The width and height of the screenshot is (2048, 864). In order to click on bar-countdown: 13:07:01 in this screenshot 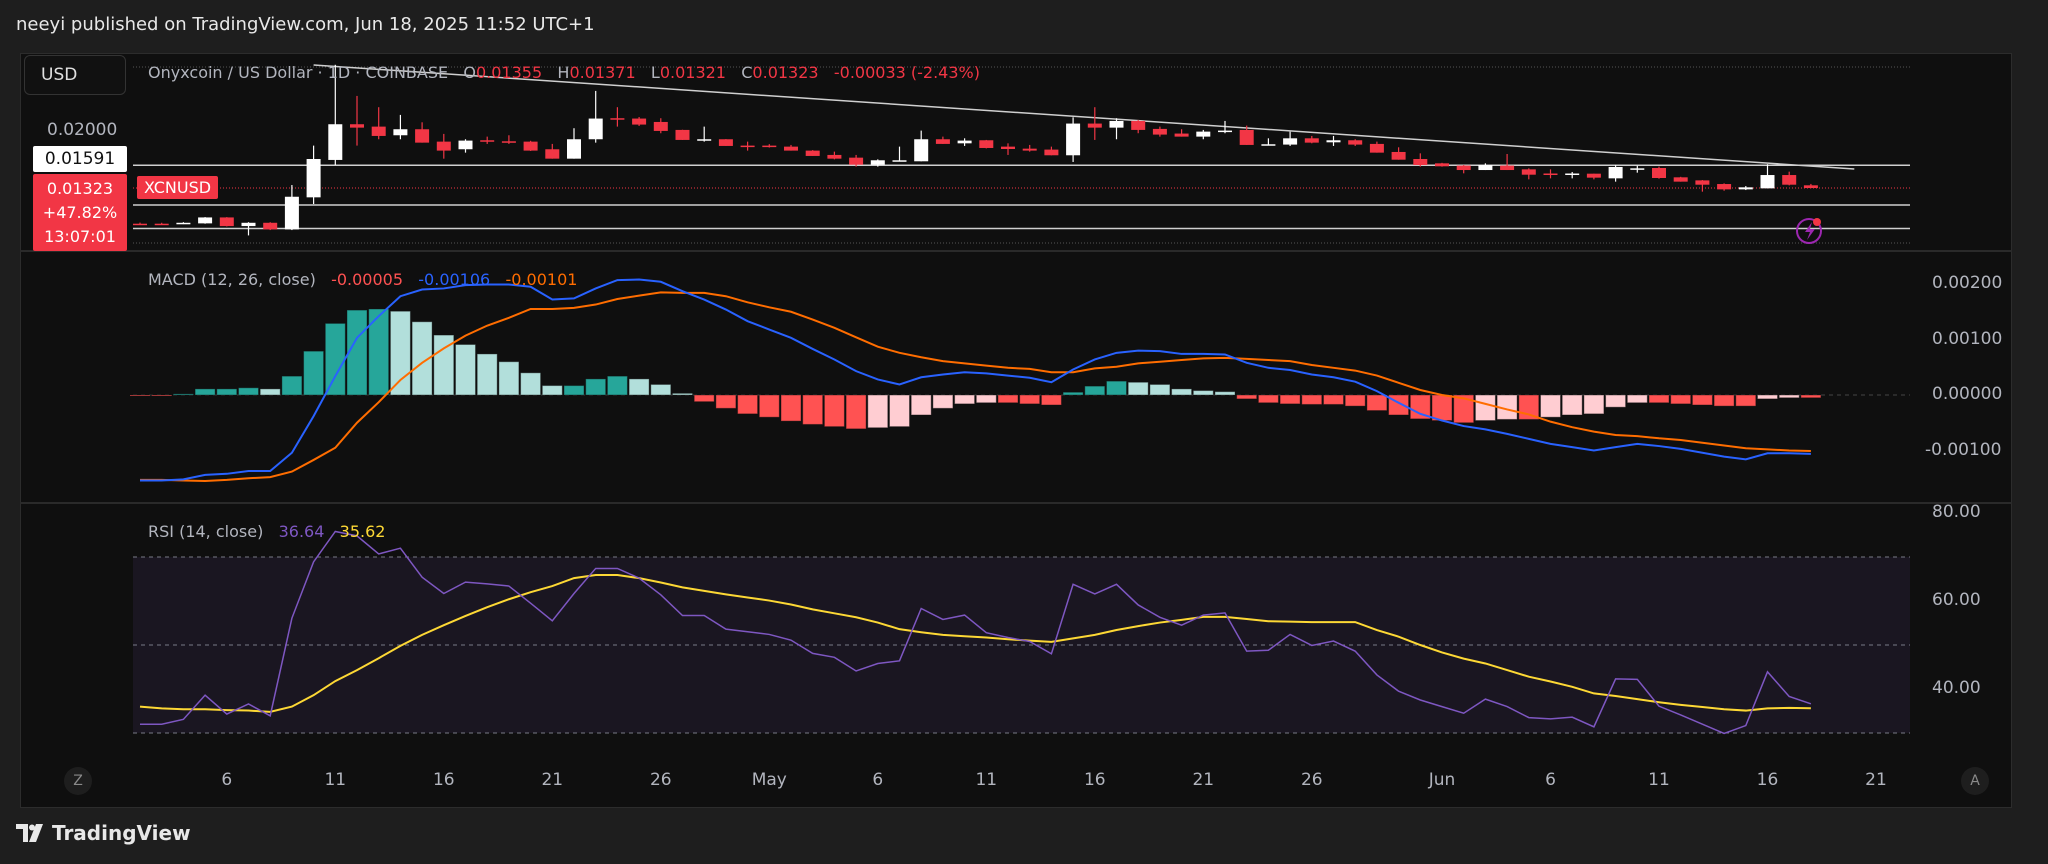, I will do `click(80, 237)`.